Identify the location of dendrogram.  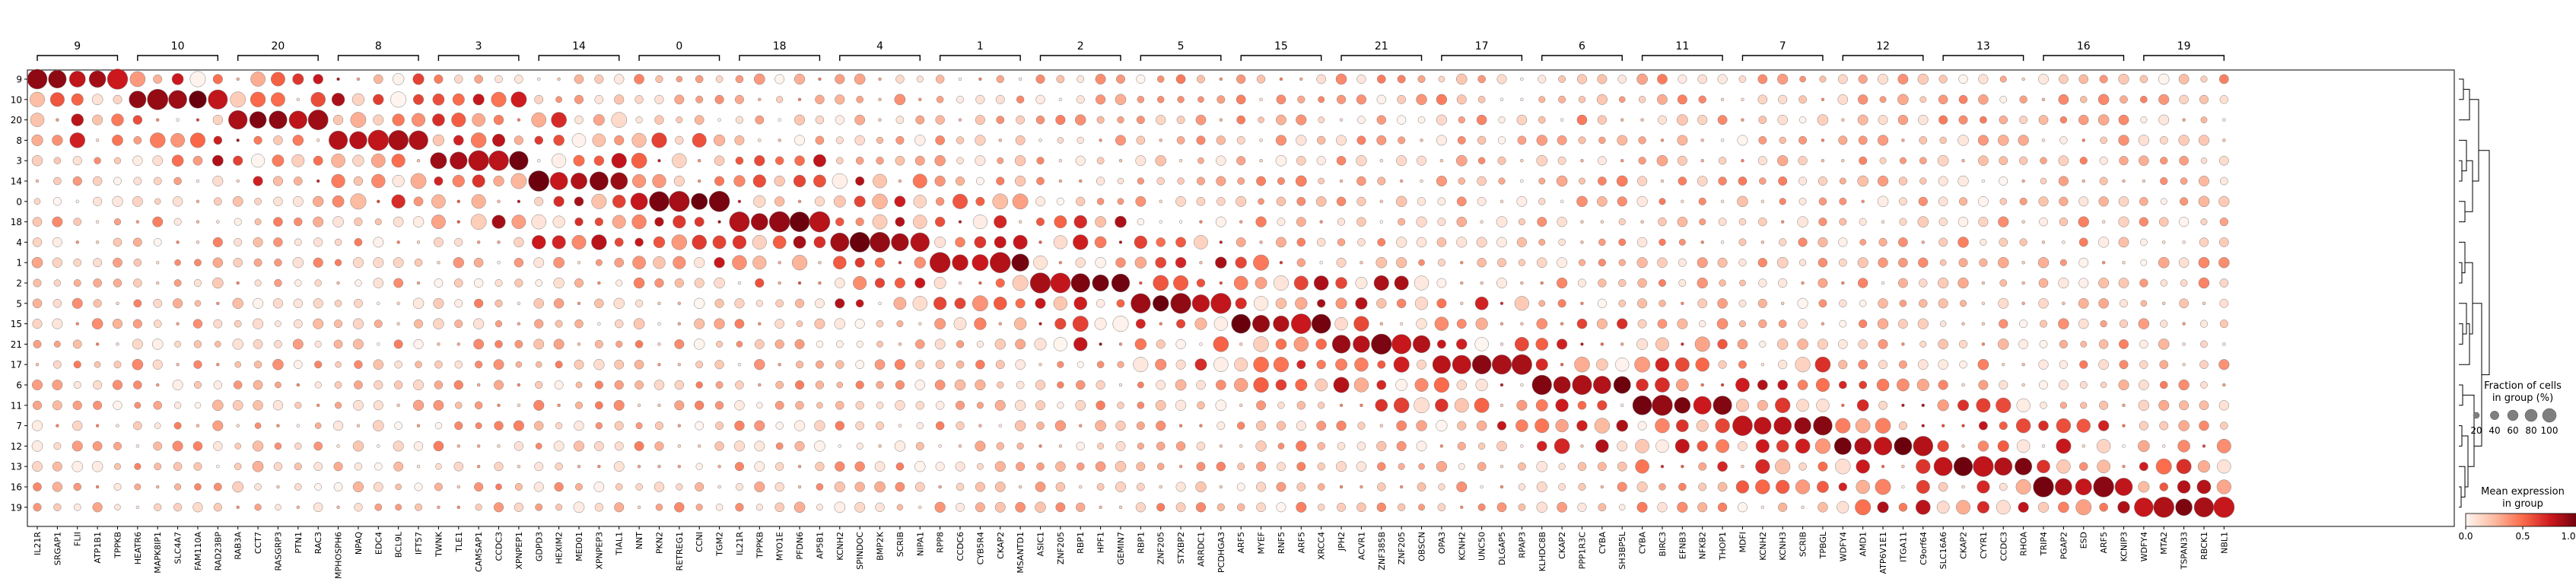
(2474, 293).